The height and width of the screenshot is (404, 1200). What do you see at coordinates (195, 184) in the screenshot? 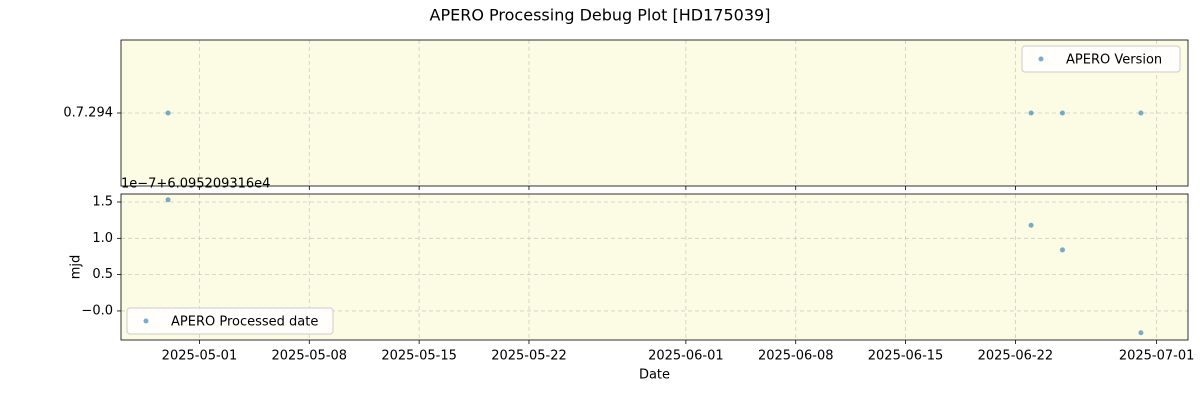
I see `offset-label: 1e−7+6.095209316e4` at bounding box center [195, 184].